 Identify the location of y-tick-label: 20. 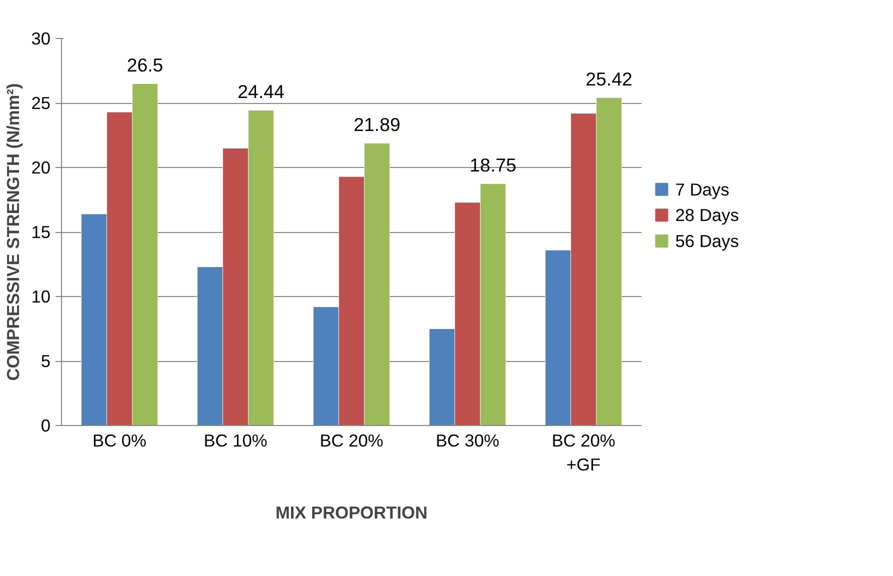
(41, 168).